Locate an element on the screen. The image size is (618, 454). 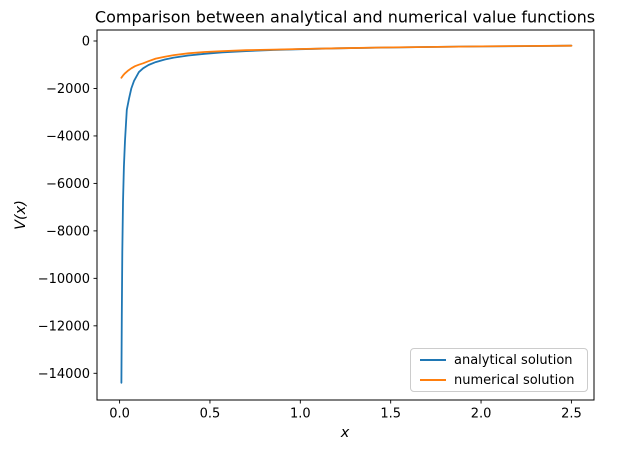
x-axis-label: x is located at coordinates (345, 433).